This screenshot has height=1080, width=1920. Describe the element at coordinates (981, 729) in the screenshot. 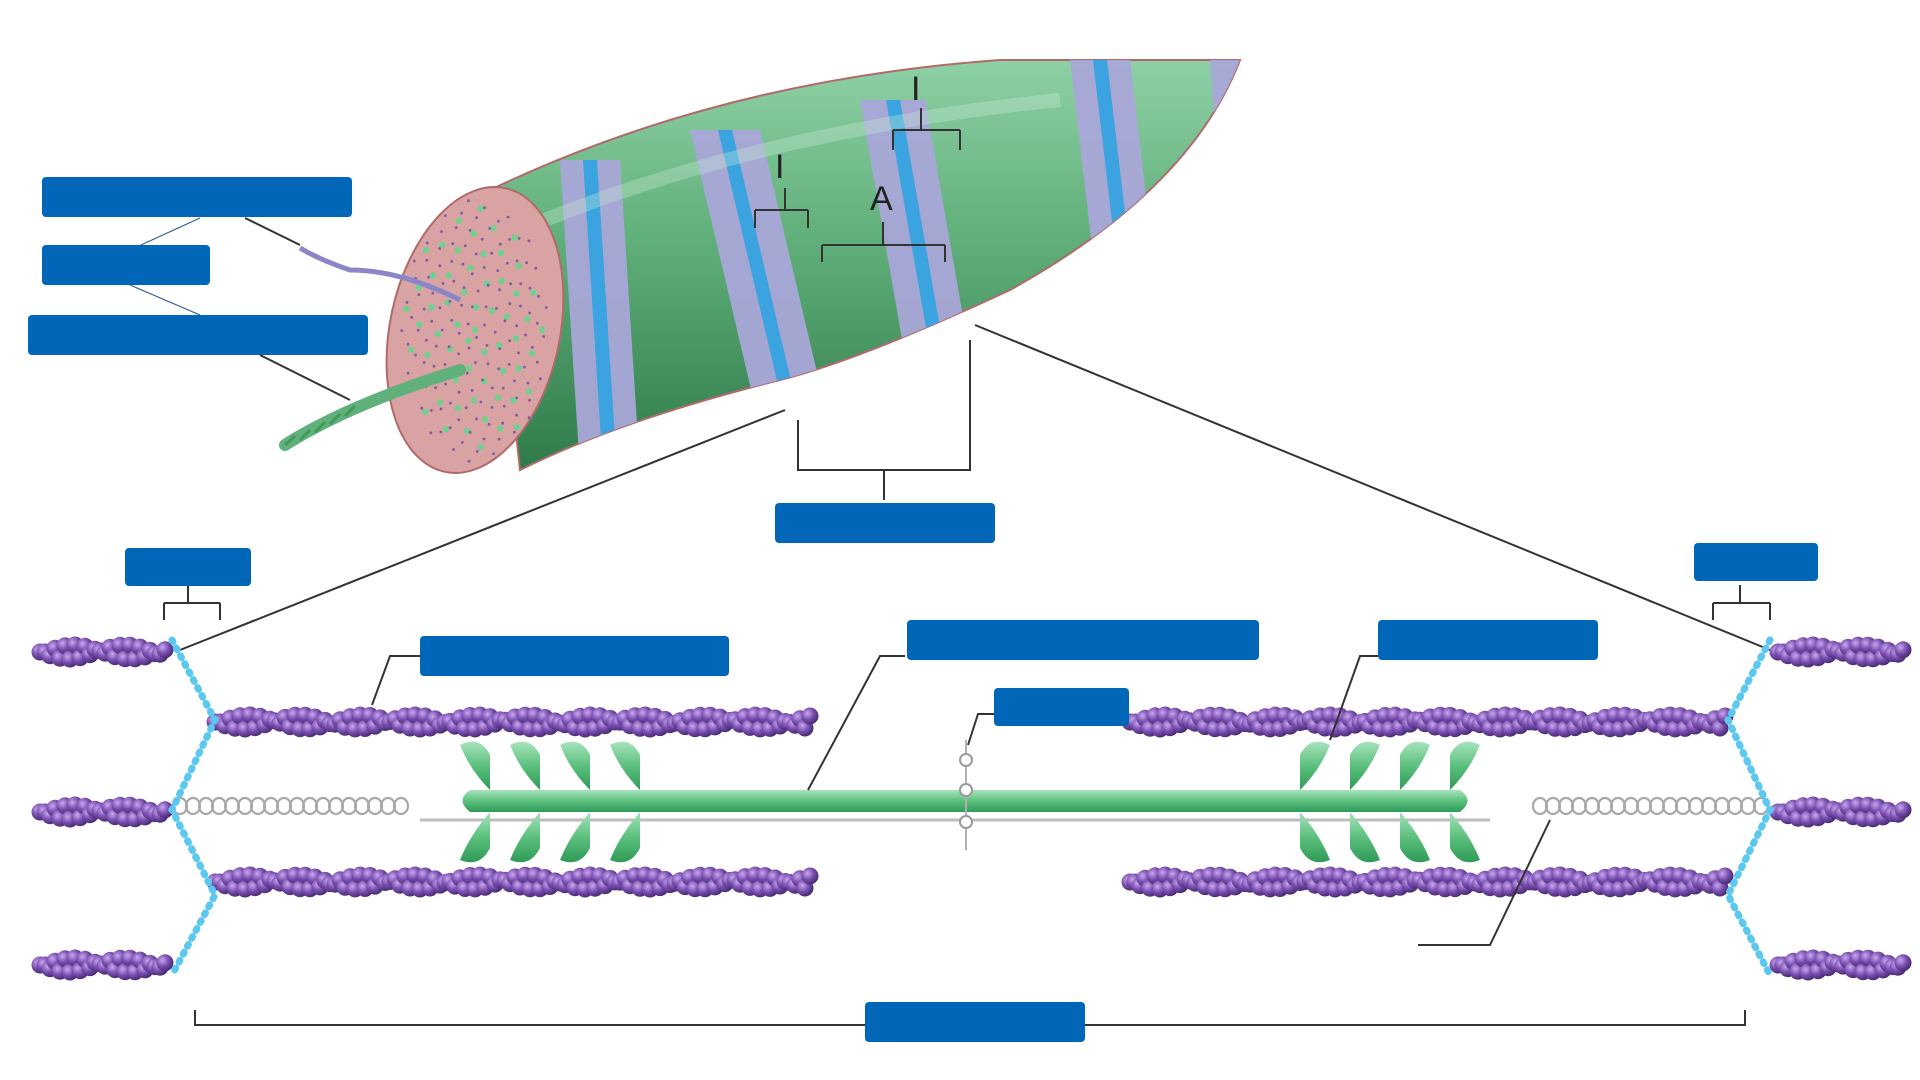

I see `leader-m-line` at that location.